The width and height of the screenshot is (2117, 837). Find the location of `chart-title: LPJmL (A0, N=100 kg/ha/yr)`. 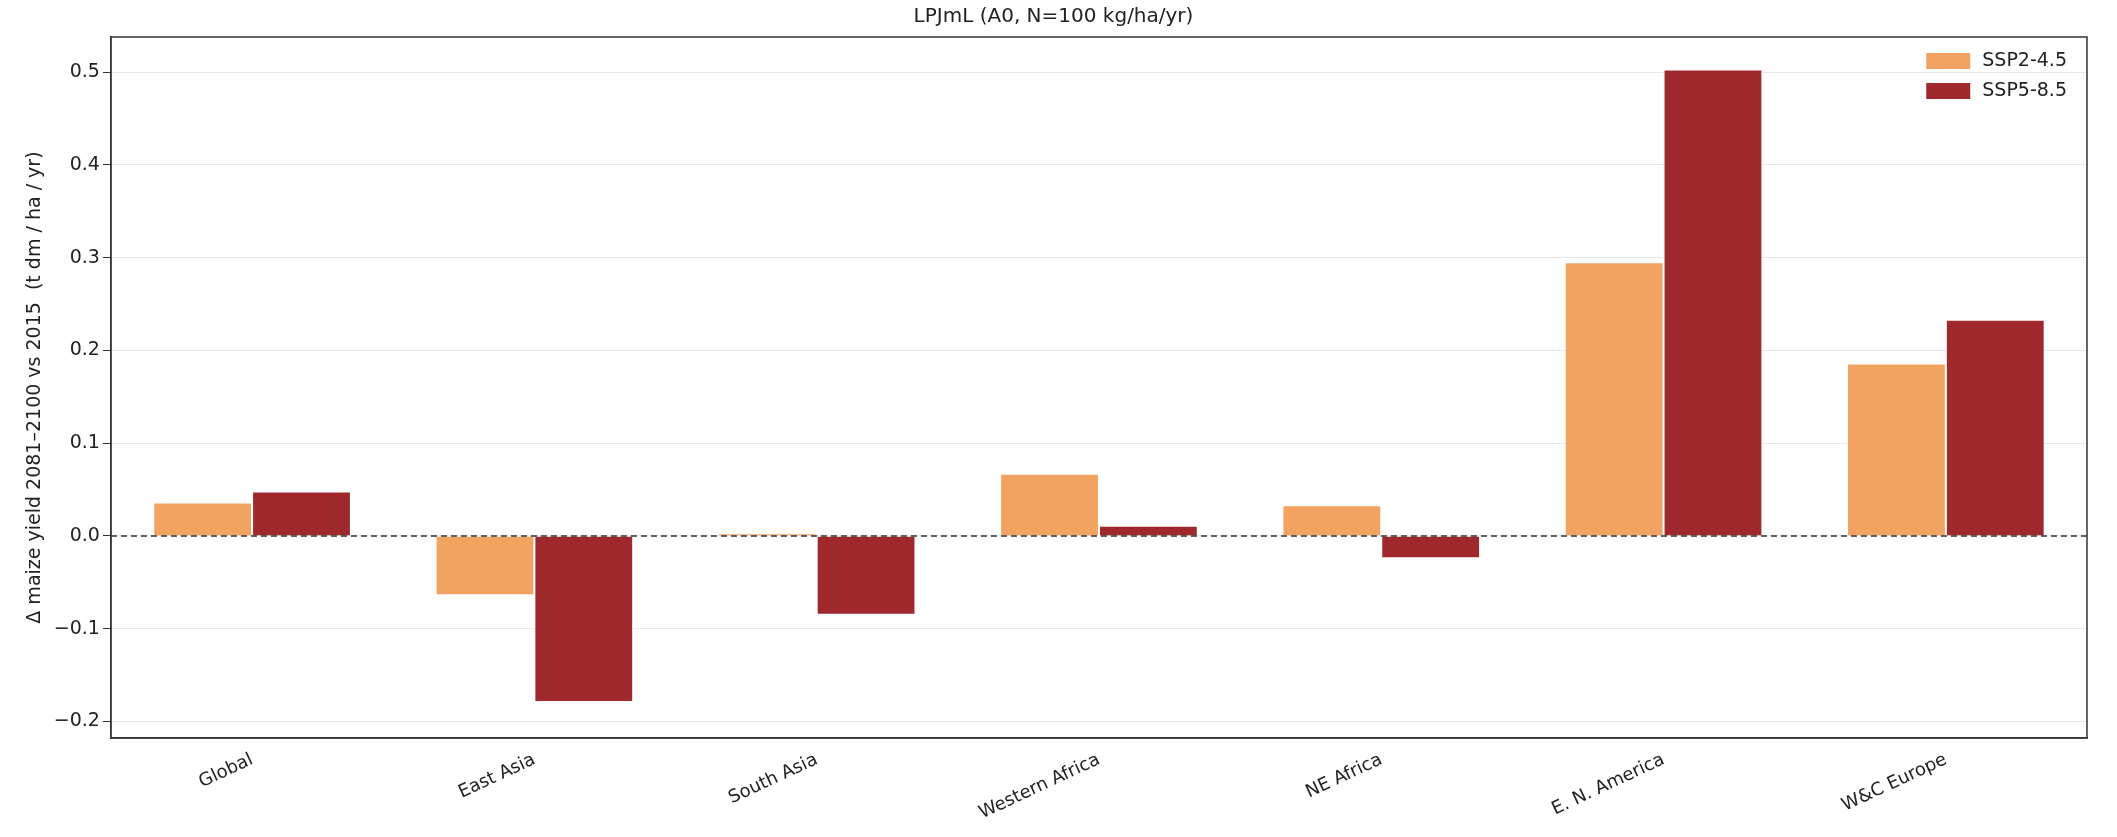

chart-title: LPJmL (A0, N=100 kg/ha/yr) is located at coordinates (1053, 15).